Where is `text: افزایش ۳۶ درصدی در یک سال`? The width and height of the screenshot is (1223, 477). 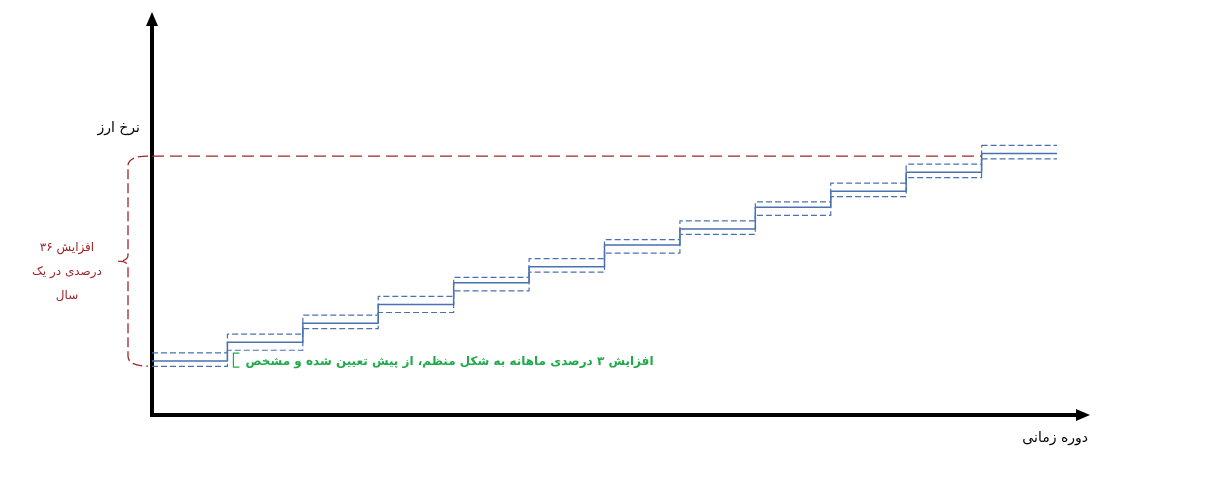 text: افزایش ۳۶ درصدی در یک سال is located at coordinates (67, 272).